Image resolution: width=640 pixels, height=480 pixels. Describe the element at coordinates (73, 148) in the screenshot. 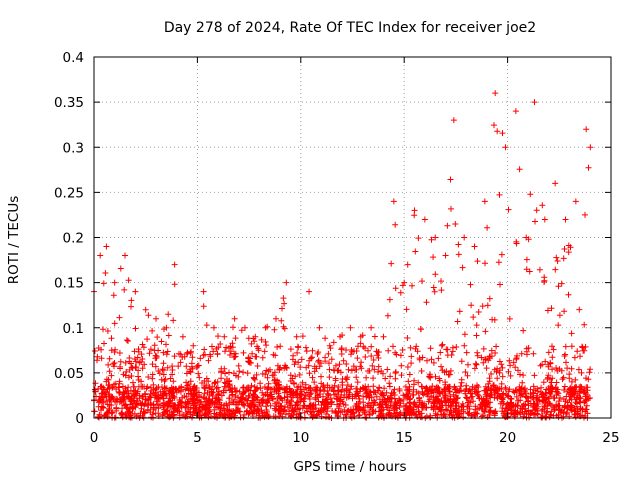

I see `y-tick-label: 0.3` at that location.